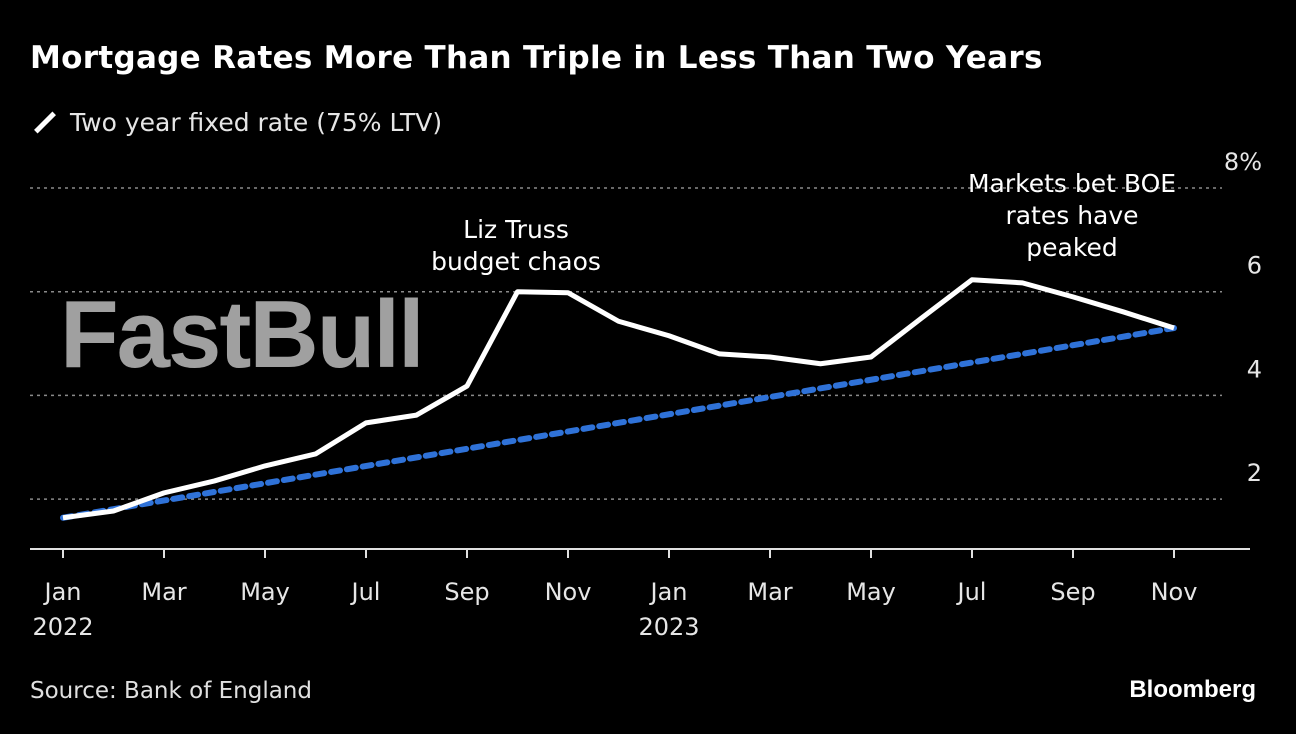 Image resolution: width=1296 pixels, height=734 pixels. I want to click on legend-label: Two year fixed rate (75% LTV), so click(256, 122).